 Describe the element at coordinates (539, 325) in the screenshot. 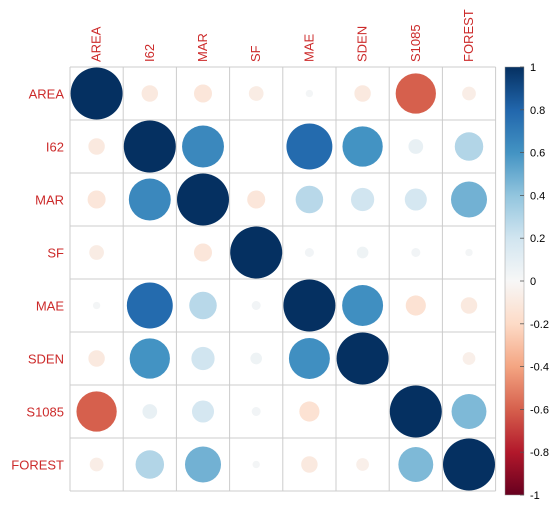

I see `colorbar-tick-label: -0.2` at that location.